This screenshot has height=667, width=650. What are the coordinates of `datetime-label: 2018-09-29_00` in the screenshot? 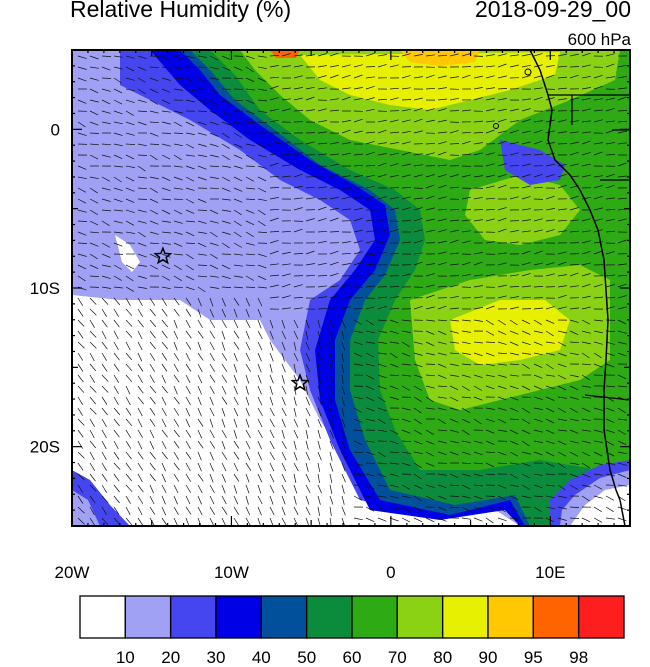 It's located at (552, 11).